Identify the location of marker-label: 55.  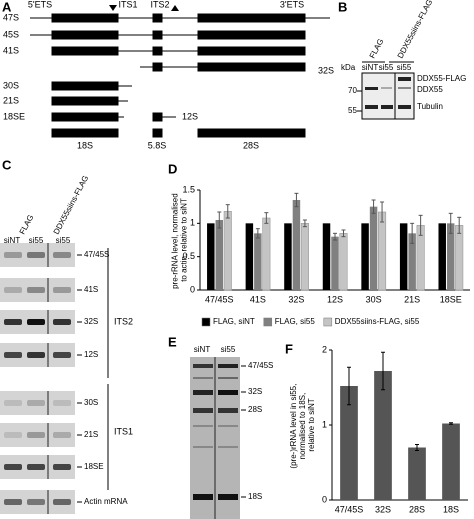
(352, 110).